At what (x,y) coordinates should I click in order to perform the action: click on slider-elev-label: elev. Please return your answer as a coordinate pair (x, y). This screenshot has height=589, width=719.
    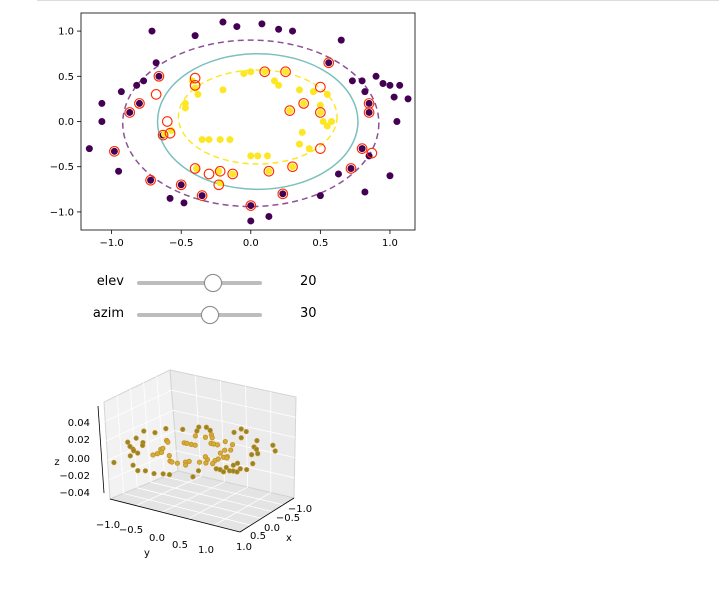
    Looking at the image, I should click on (110, 281).